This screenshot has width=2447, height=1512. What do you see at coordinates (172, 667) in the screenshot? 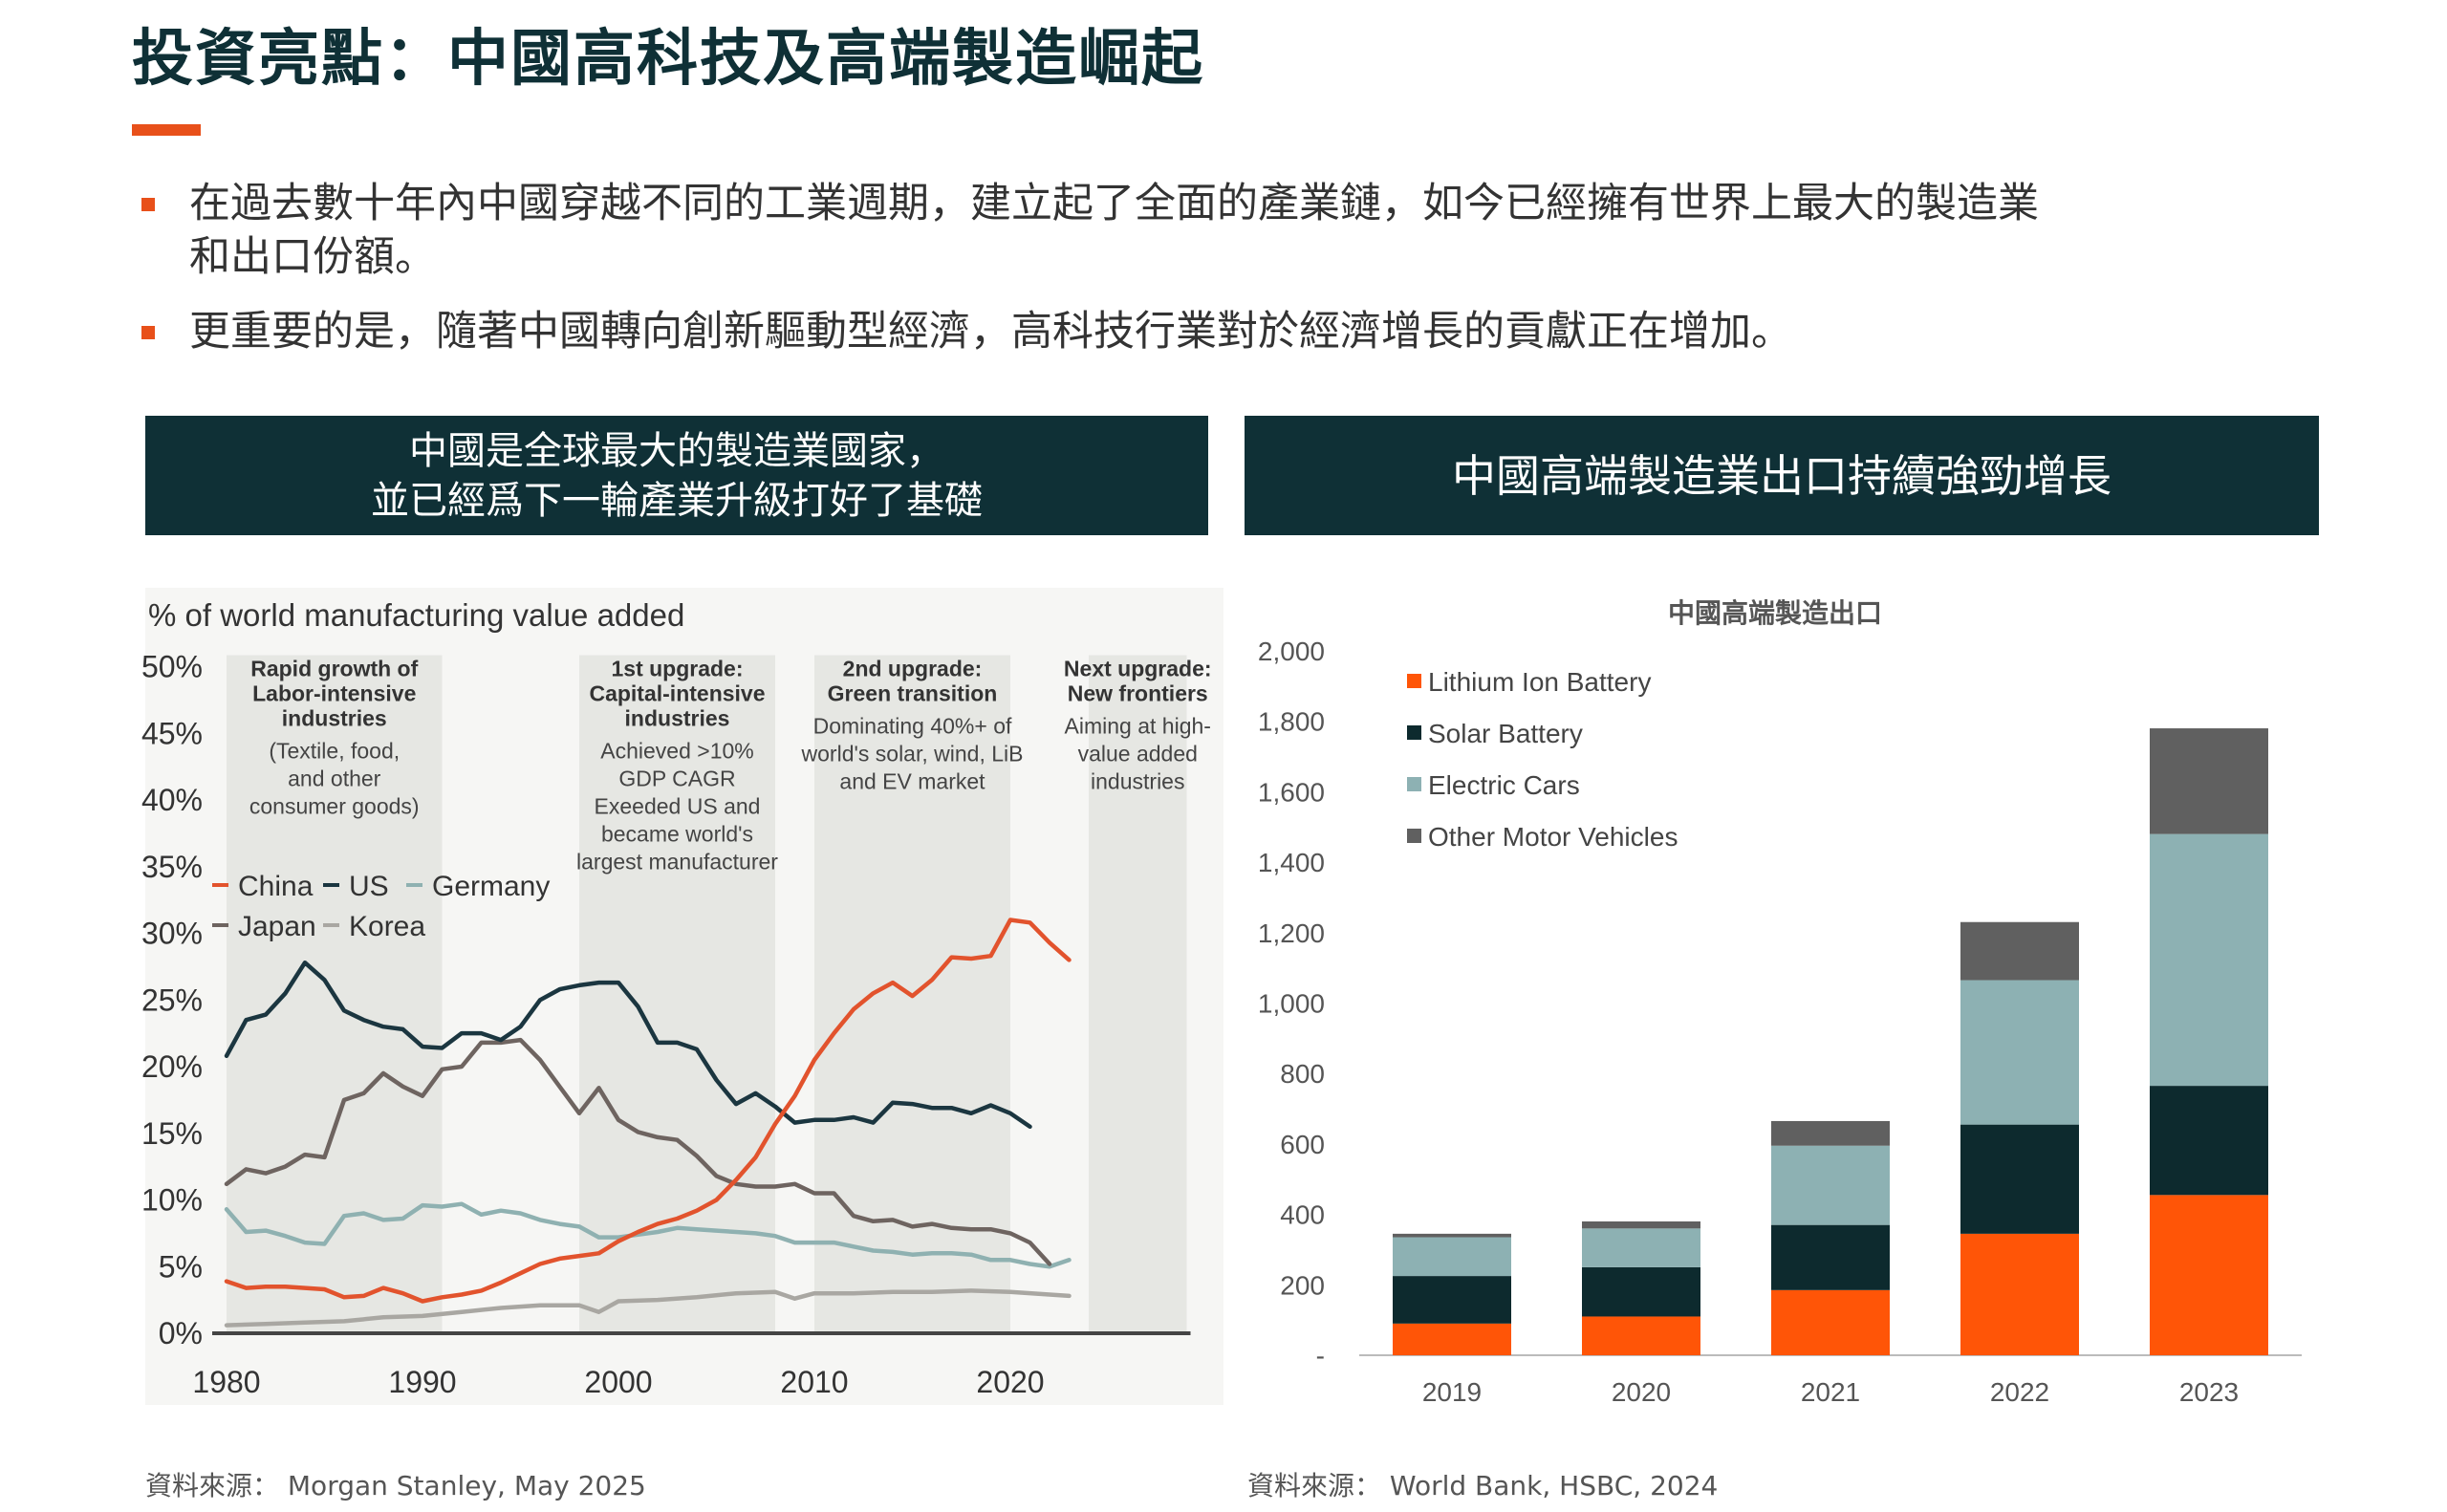
I see `y-tick-label: 50%` at bounding box center [172, 667].